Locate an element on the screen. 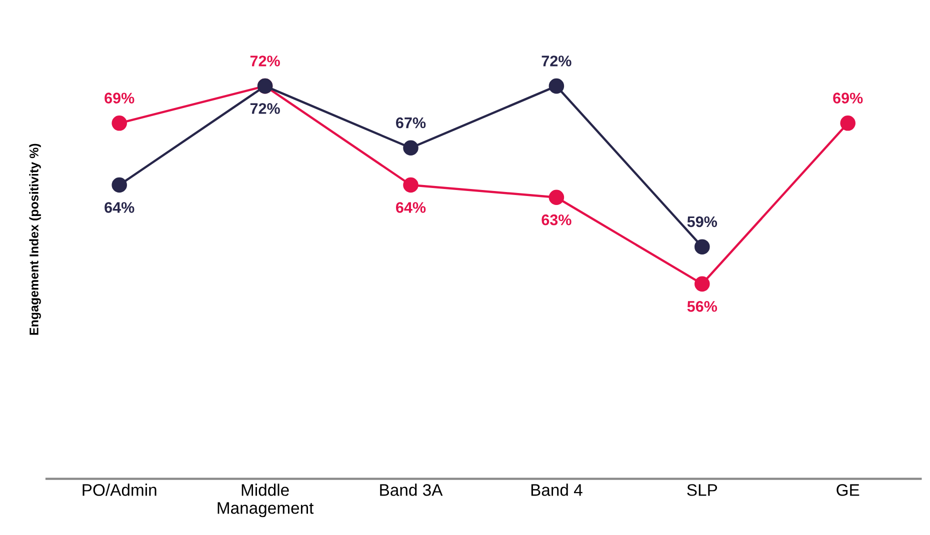 This screenshot has width=930, height=535. x-tick-label: SLP is located at coordinates (702, 490).